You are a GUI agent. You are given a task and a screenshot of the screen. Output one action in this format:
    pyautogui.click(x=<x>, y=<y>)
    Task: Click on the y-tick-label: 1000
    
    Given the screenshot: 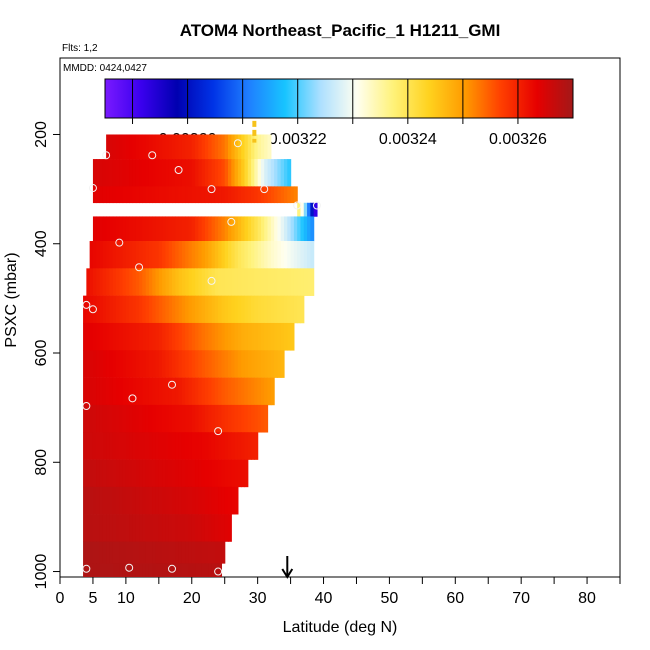 What is the action you would take?
    pyautogui.click(x=41, y=572)
    